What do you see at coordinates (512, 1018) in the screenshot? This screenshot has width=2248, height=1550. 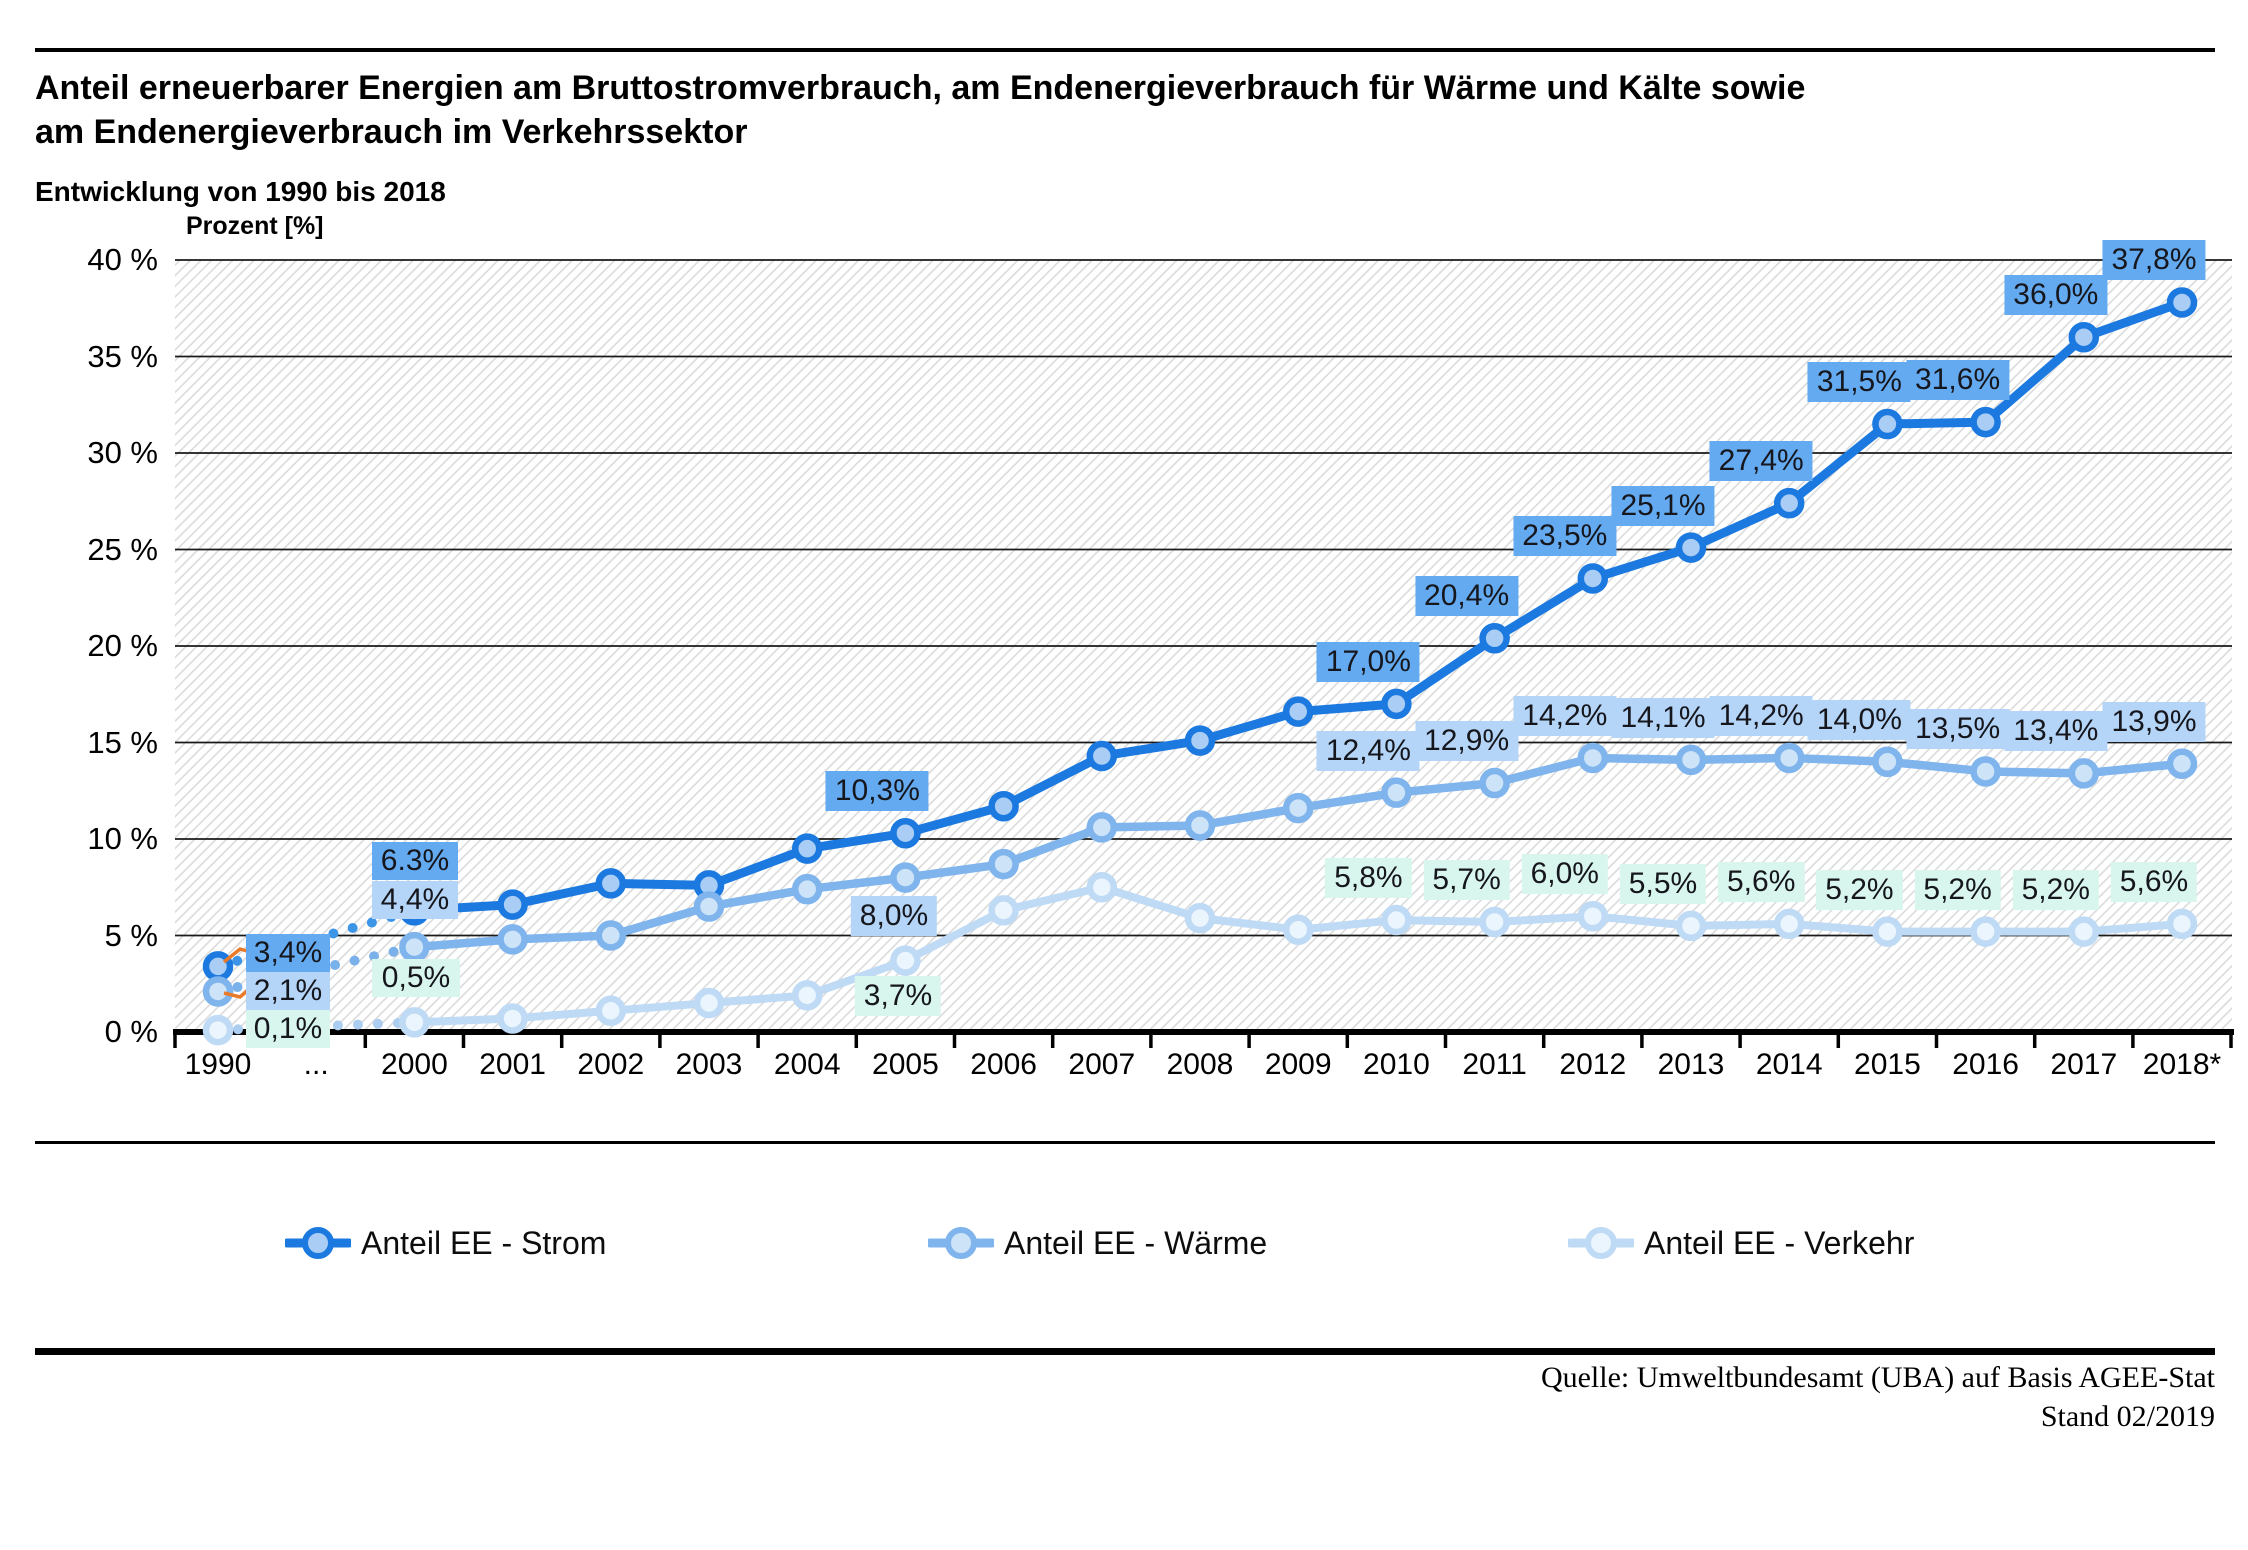 I see `verkehr-marker-2001` at bounding box center [512, 1018].